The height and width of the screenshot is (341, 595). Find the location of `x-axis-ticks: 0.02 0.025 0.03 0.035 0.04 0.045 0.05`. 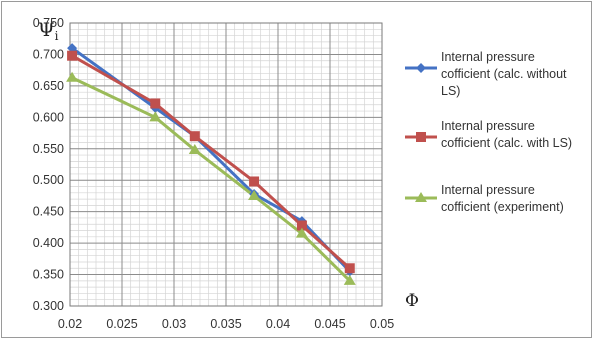

x-axis-ticks: 0.02 0.025 0.03 0.035 0.04 0.045 0.05 is located at coordinates (226, 324).